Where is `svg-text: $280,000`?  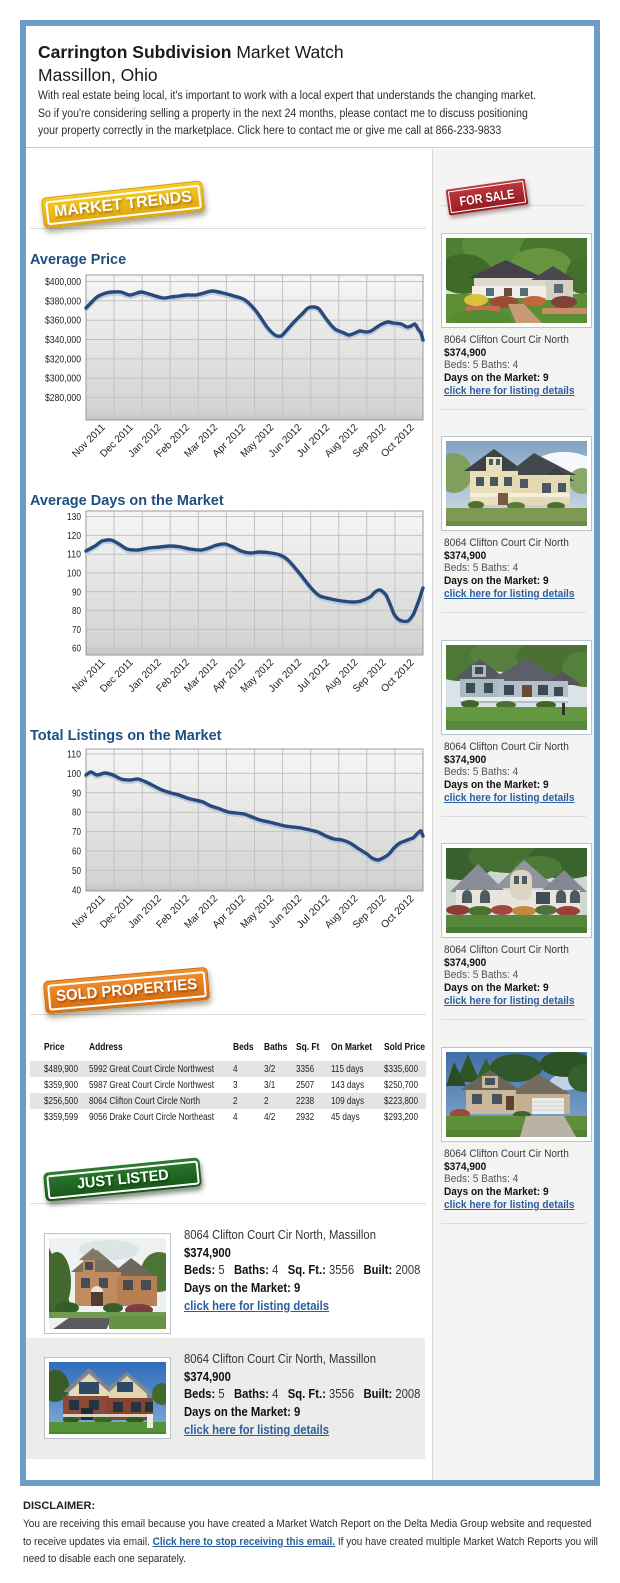
svg-text: $280,000 is located at coordinates (63, 398).